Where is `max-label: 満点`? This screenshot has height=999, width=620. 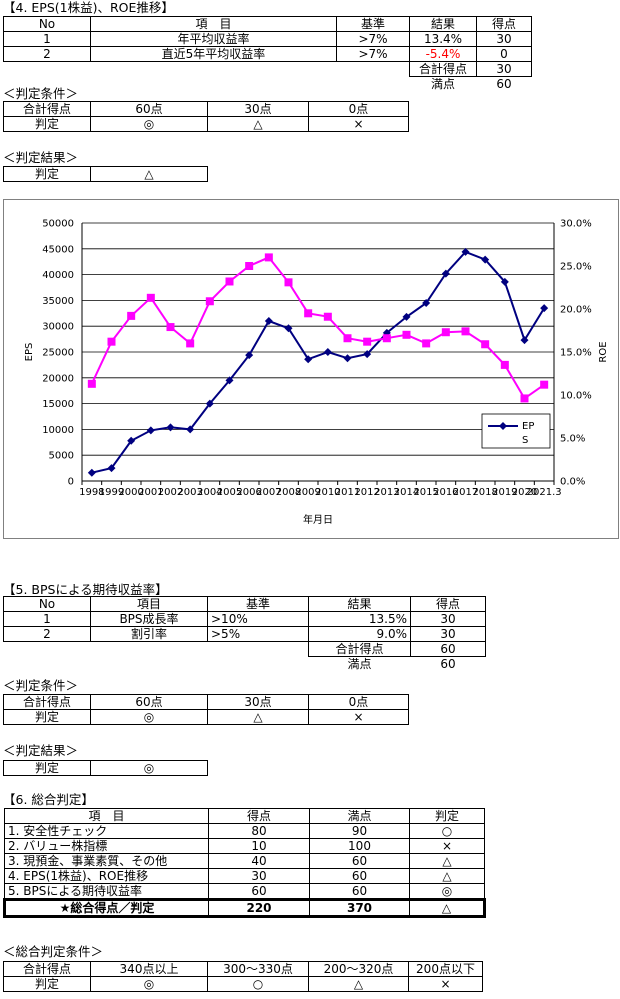 max-label: 満点 is located at coordinates (359, 664).